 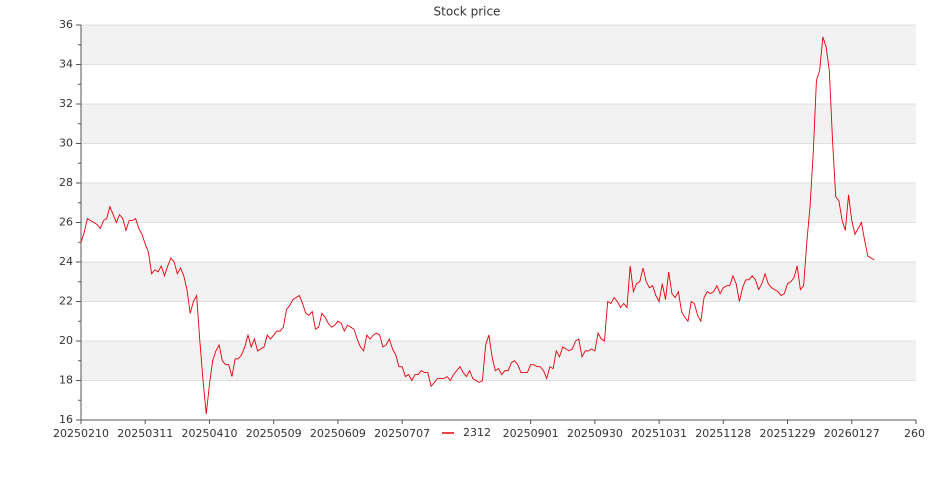 I want to click on x-tick-label: 260, so click(x=914, y=433).